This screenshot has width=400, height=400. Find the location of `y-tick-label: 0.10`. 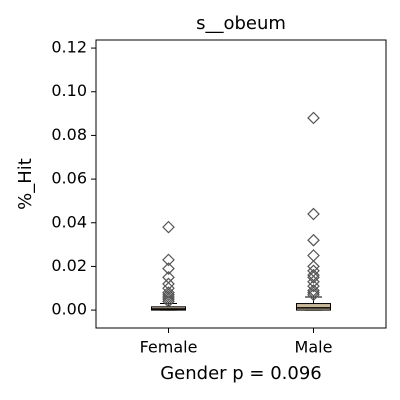

y-tick-label: 0.10 is located at coordinates (69, 90).